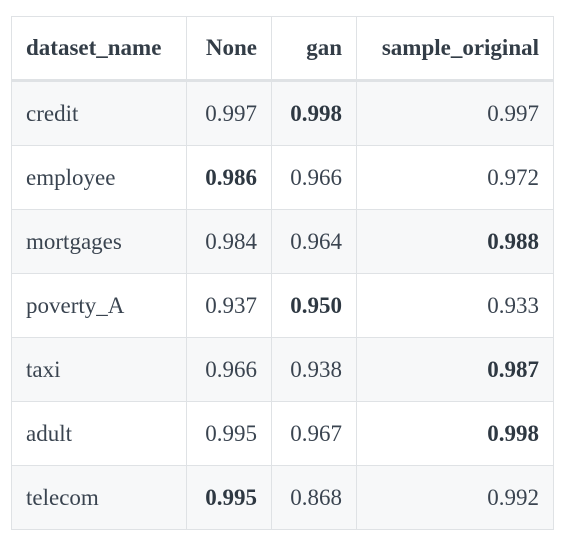 The image size is (569, 544). Describe the element at coordinates (229, 177) in the screenshot. I see `cell-none: 0.986` at that location.